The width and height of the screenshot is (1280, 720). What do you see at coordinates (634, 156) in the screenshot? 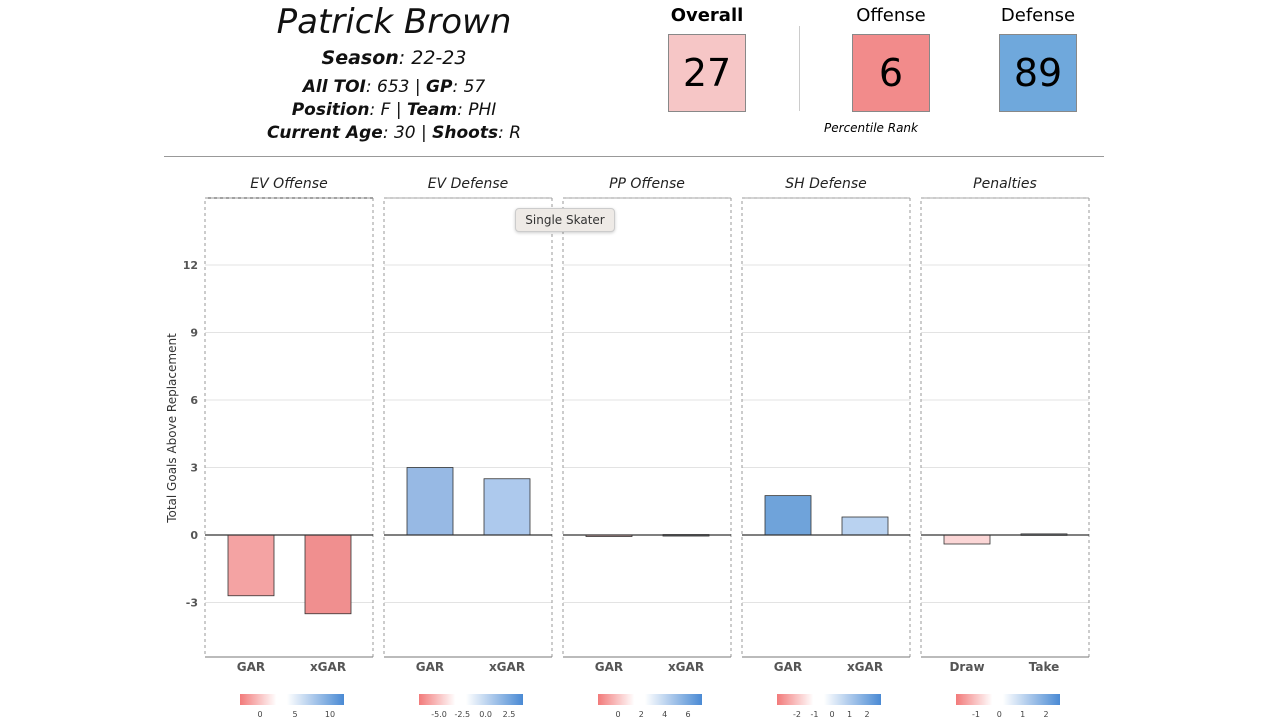
I see `header-divider` at bounding box center [634, 156].